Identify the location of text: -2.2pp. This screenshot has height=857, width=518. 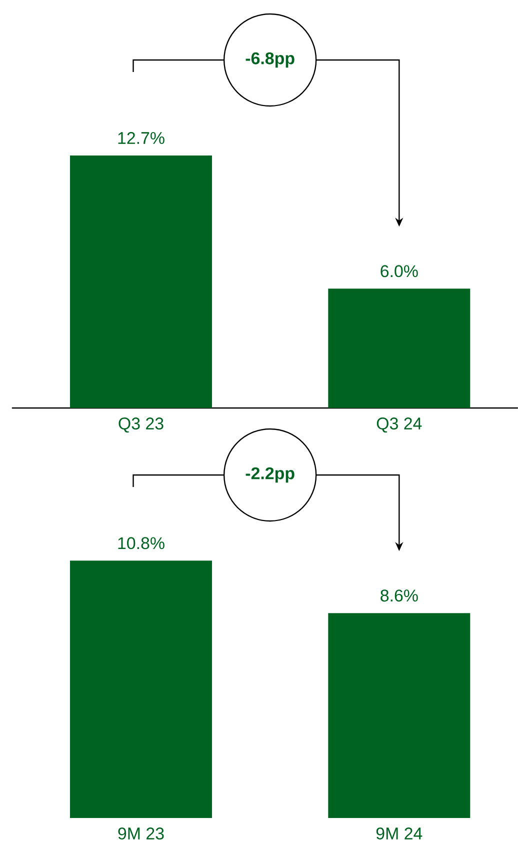
(270, 475).